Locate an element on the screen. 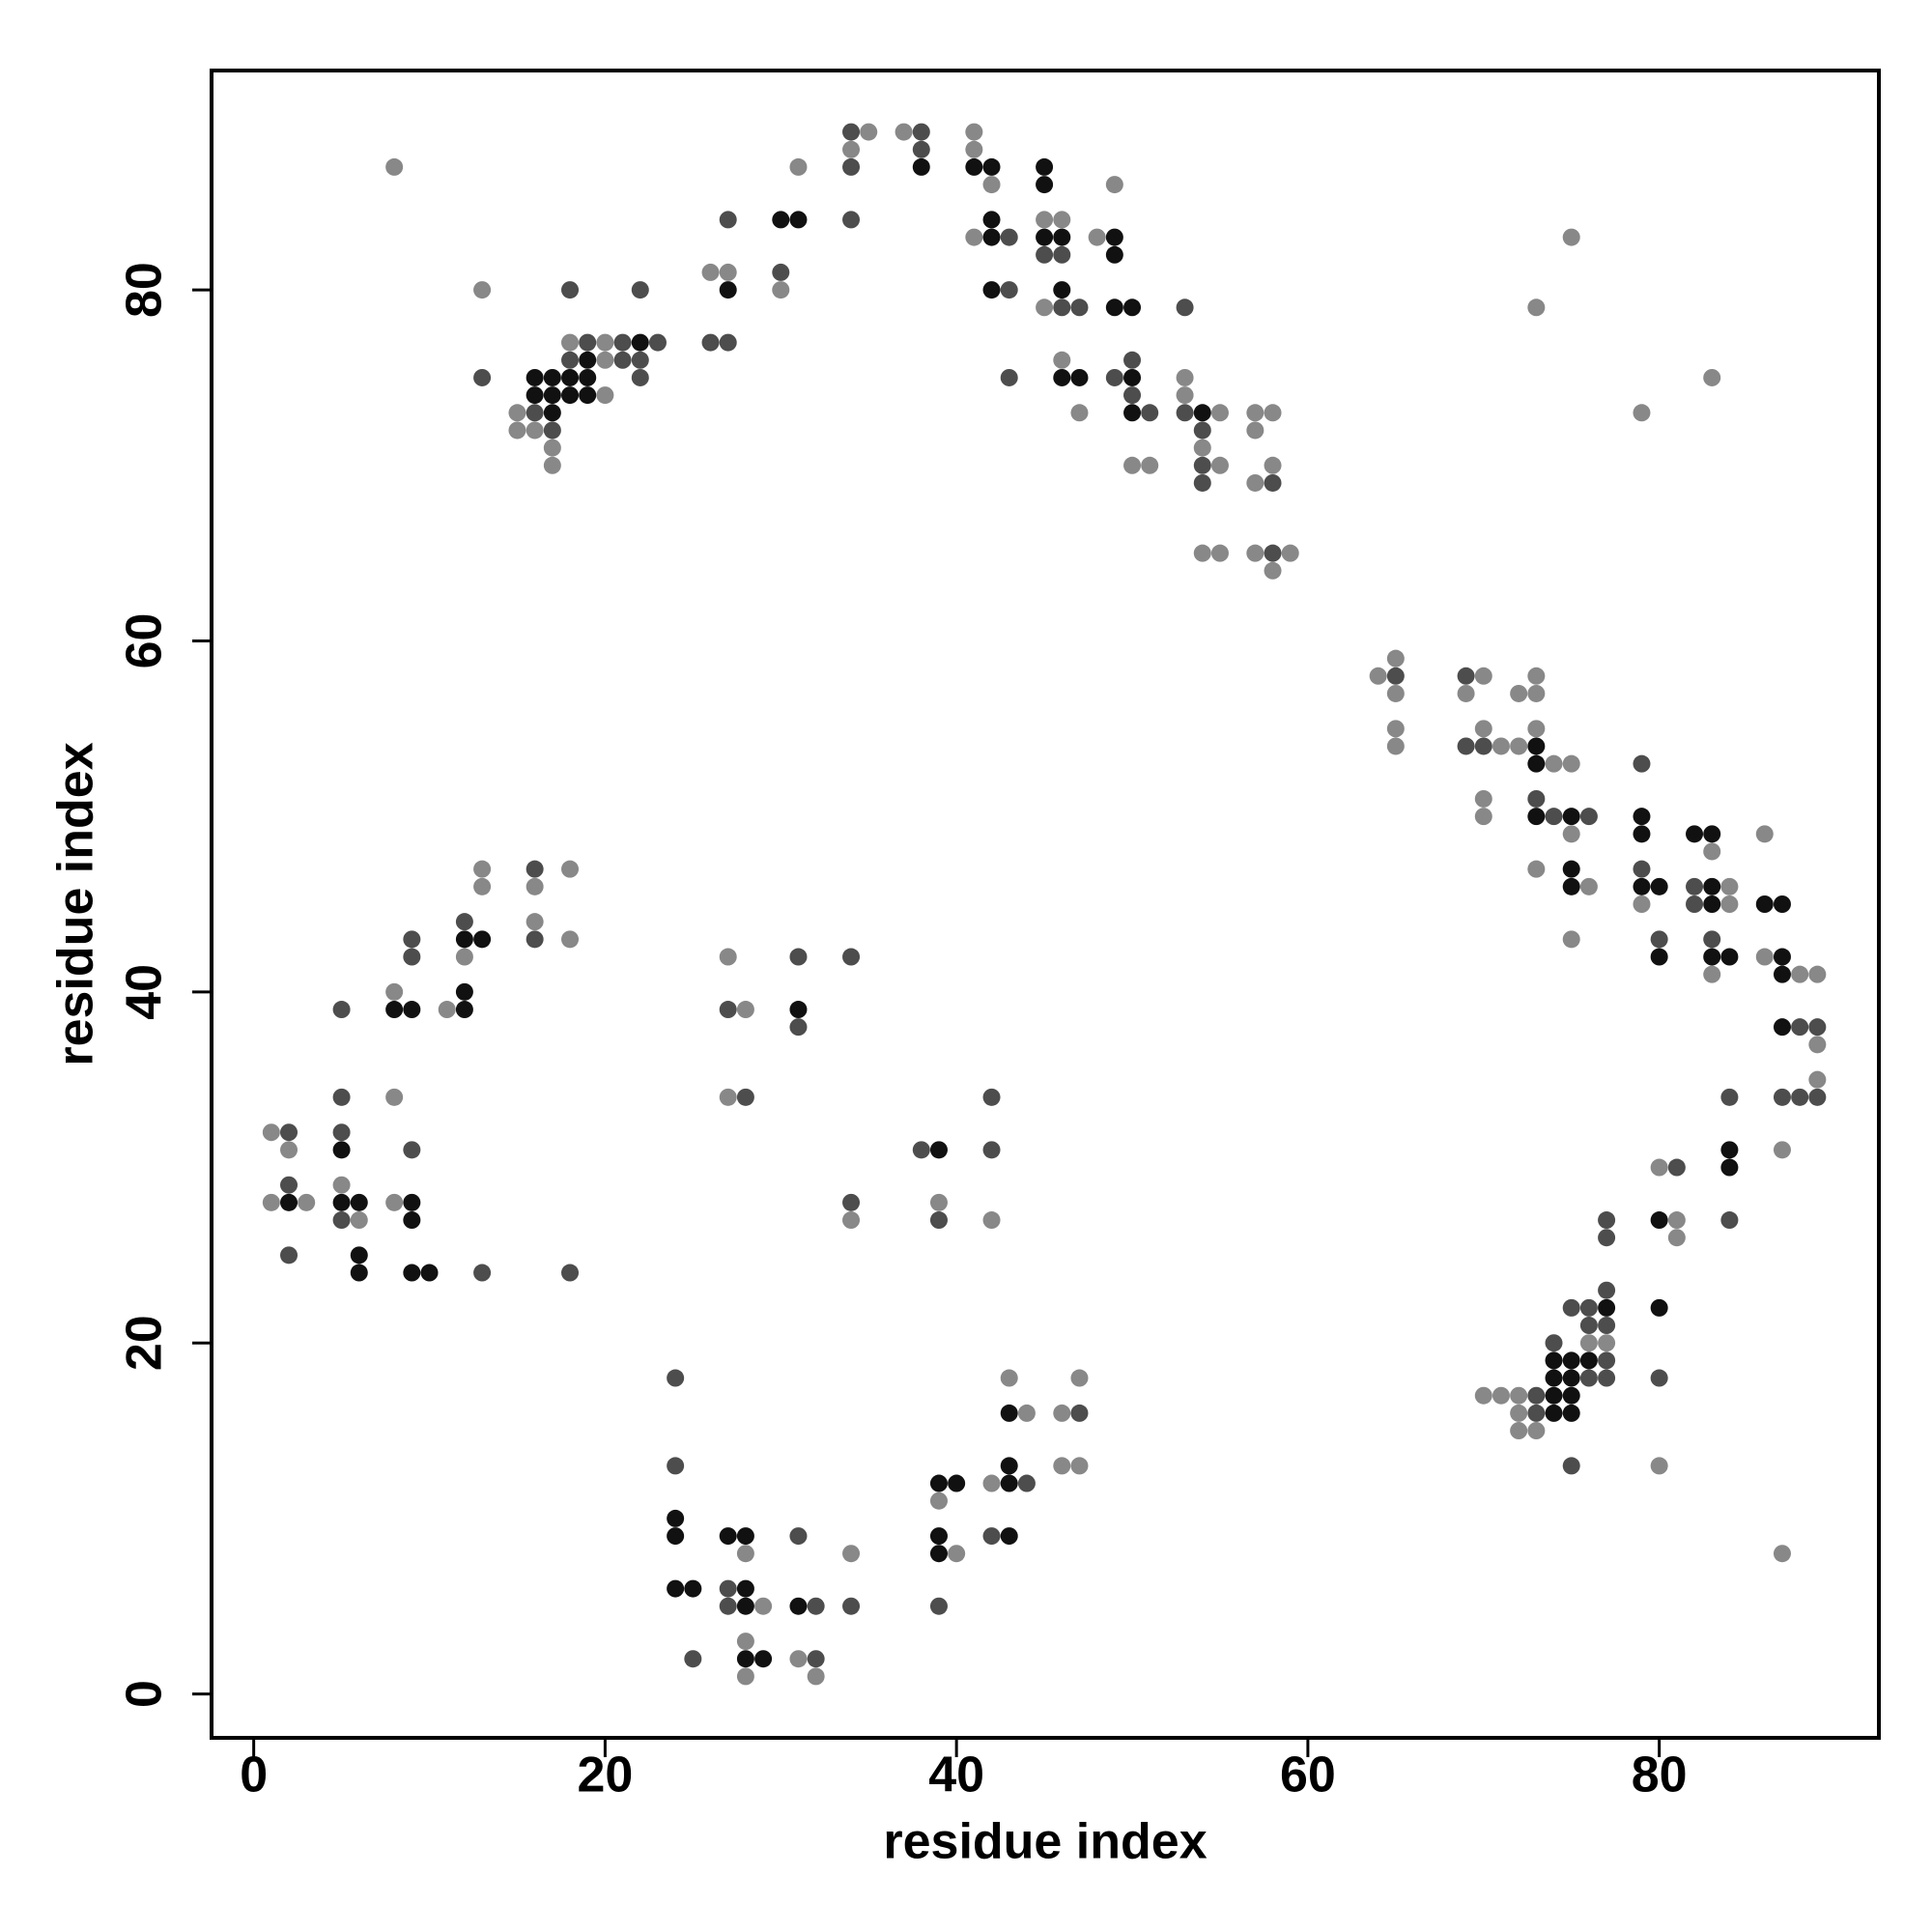 The height and width of the screenshot is (1932, 1932). y-tick-label: 60 is located at coordinates (145, 641).